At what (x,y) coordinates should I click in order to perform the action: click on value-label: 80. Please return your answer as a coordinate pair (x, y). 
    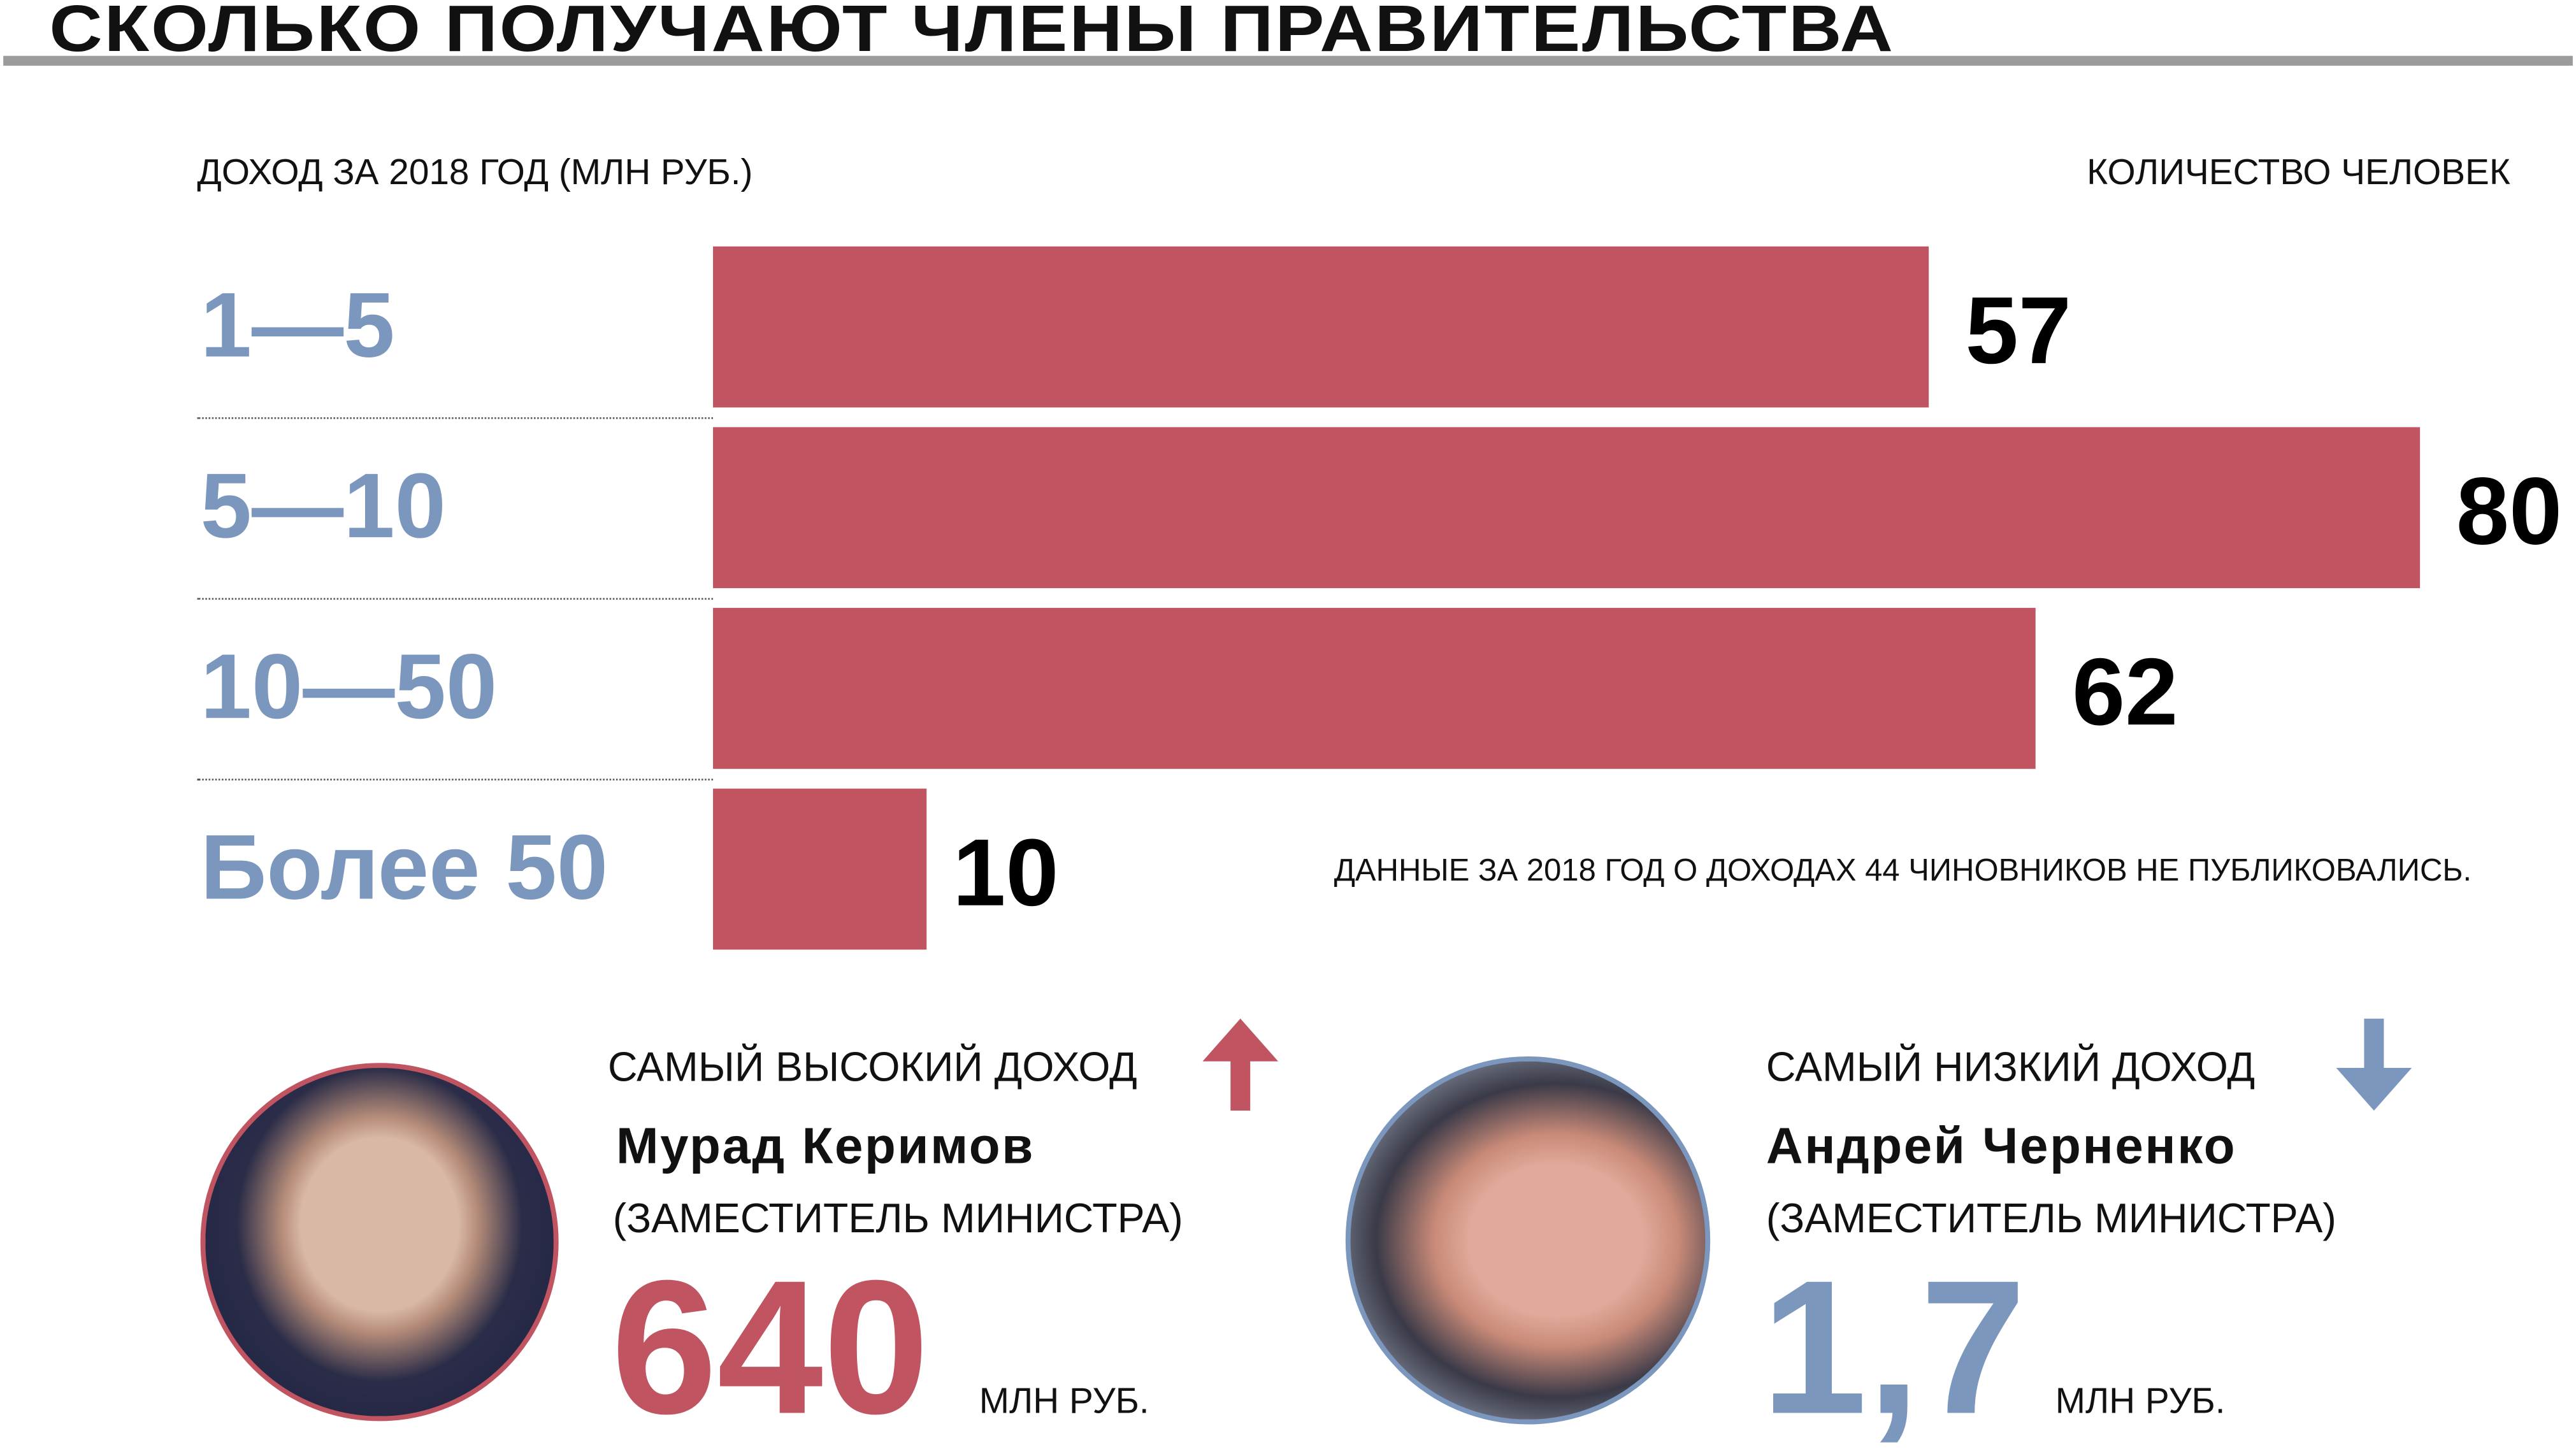
    Looking at the image, I should click on (2509, 512).